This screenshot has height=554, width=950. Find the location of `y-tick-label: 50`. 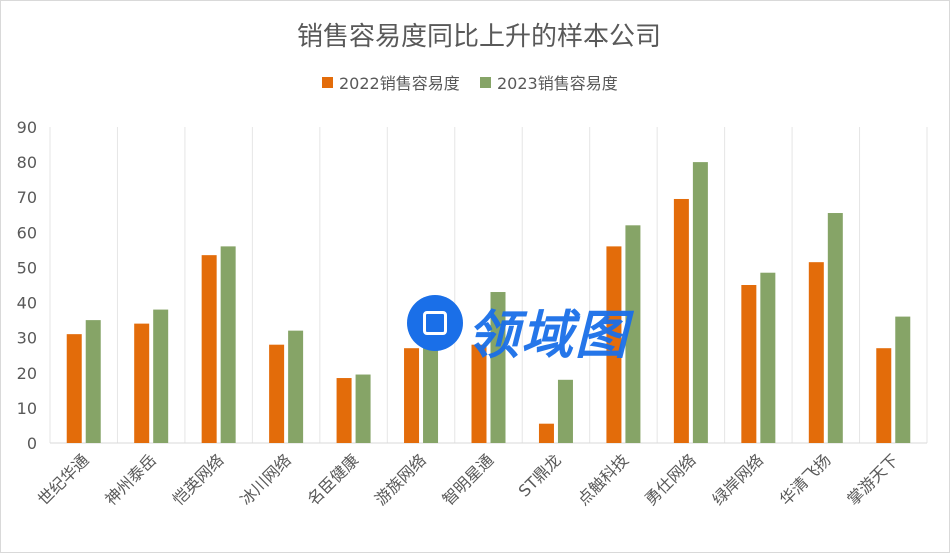

y-tick-label: 50 is located at coordinates (27, 267).